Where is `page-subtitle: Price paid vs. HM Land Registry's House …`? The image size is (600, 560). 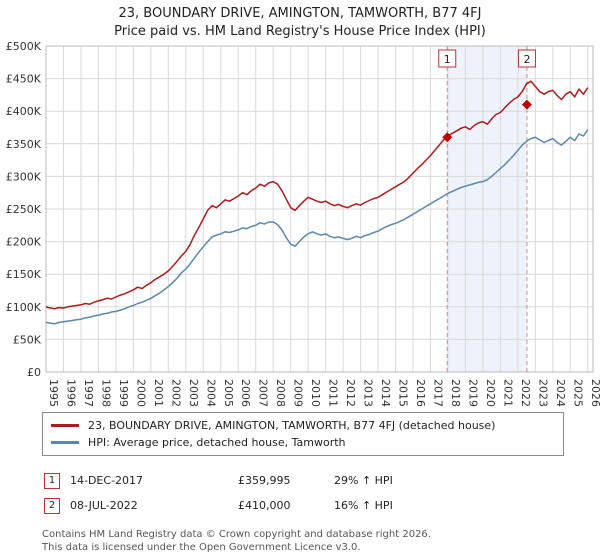 page-subtitle: Price paid vs. HM Land Registry's House … is located at coordinates (300, 31).